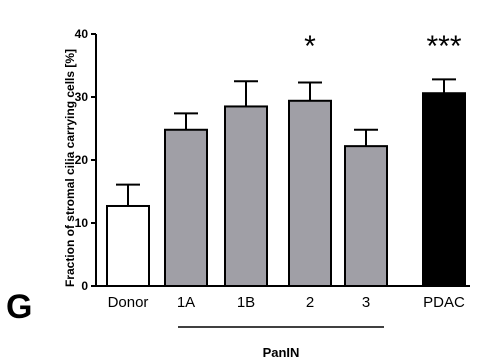 The height and width of the screenshot is (364, 480). What do you see at coordinates (186, 302) in the screenshot?
I see `x-tick-label: 1A` at bounding box center [186, 302].